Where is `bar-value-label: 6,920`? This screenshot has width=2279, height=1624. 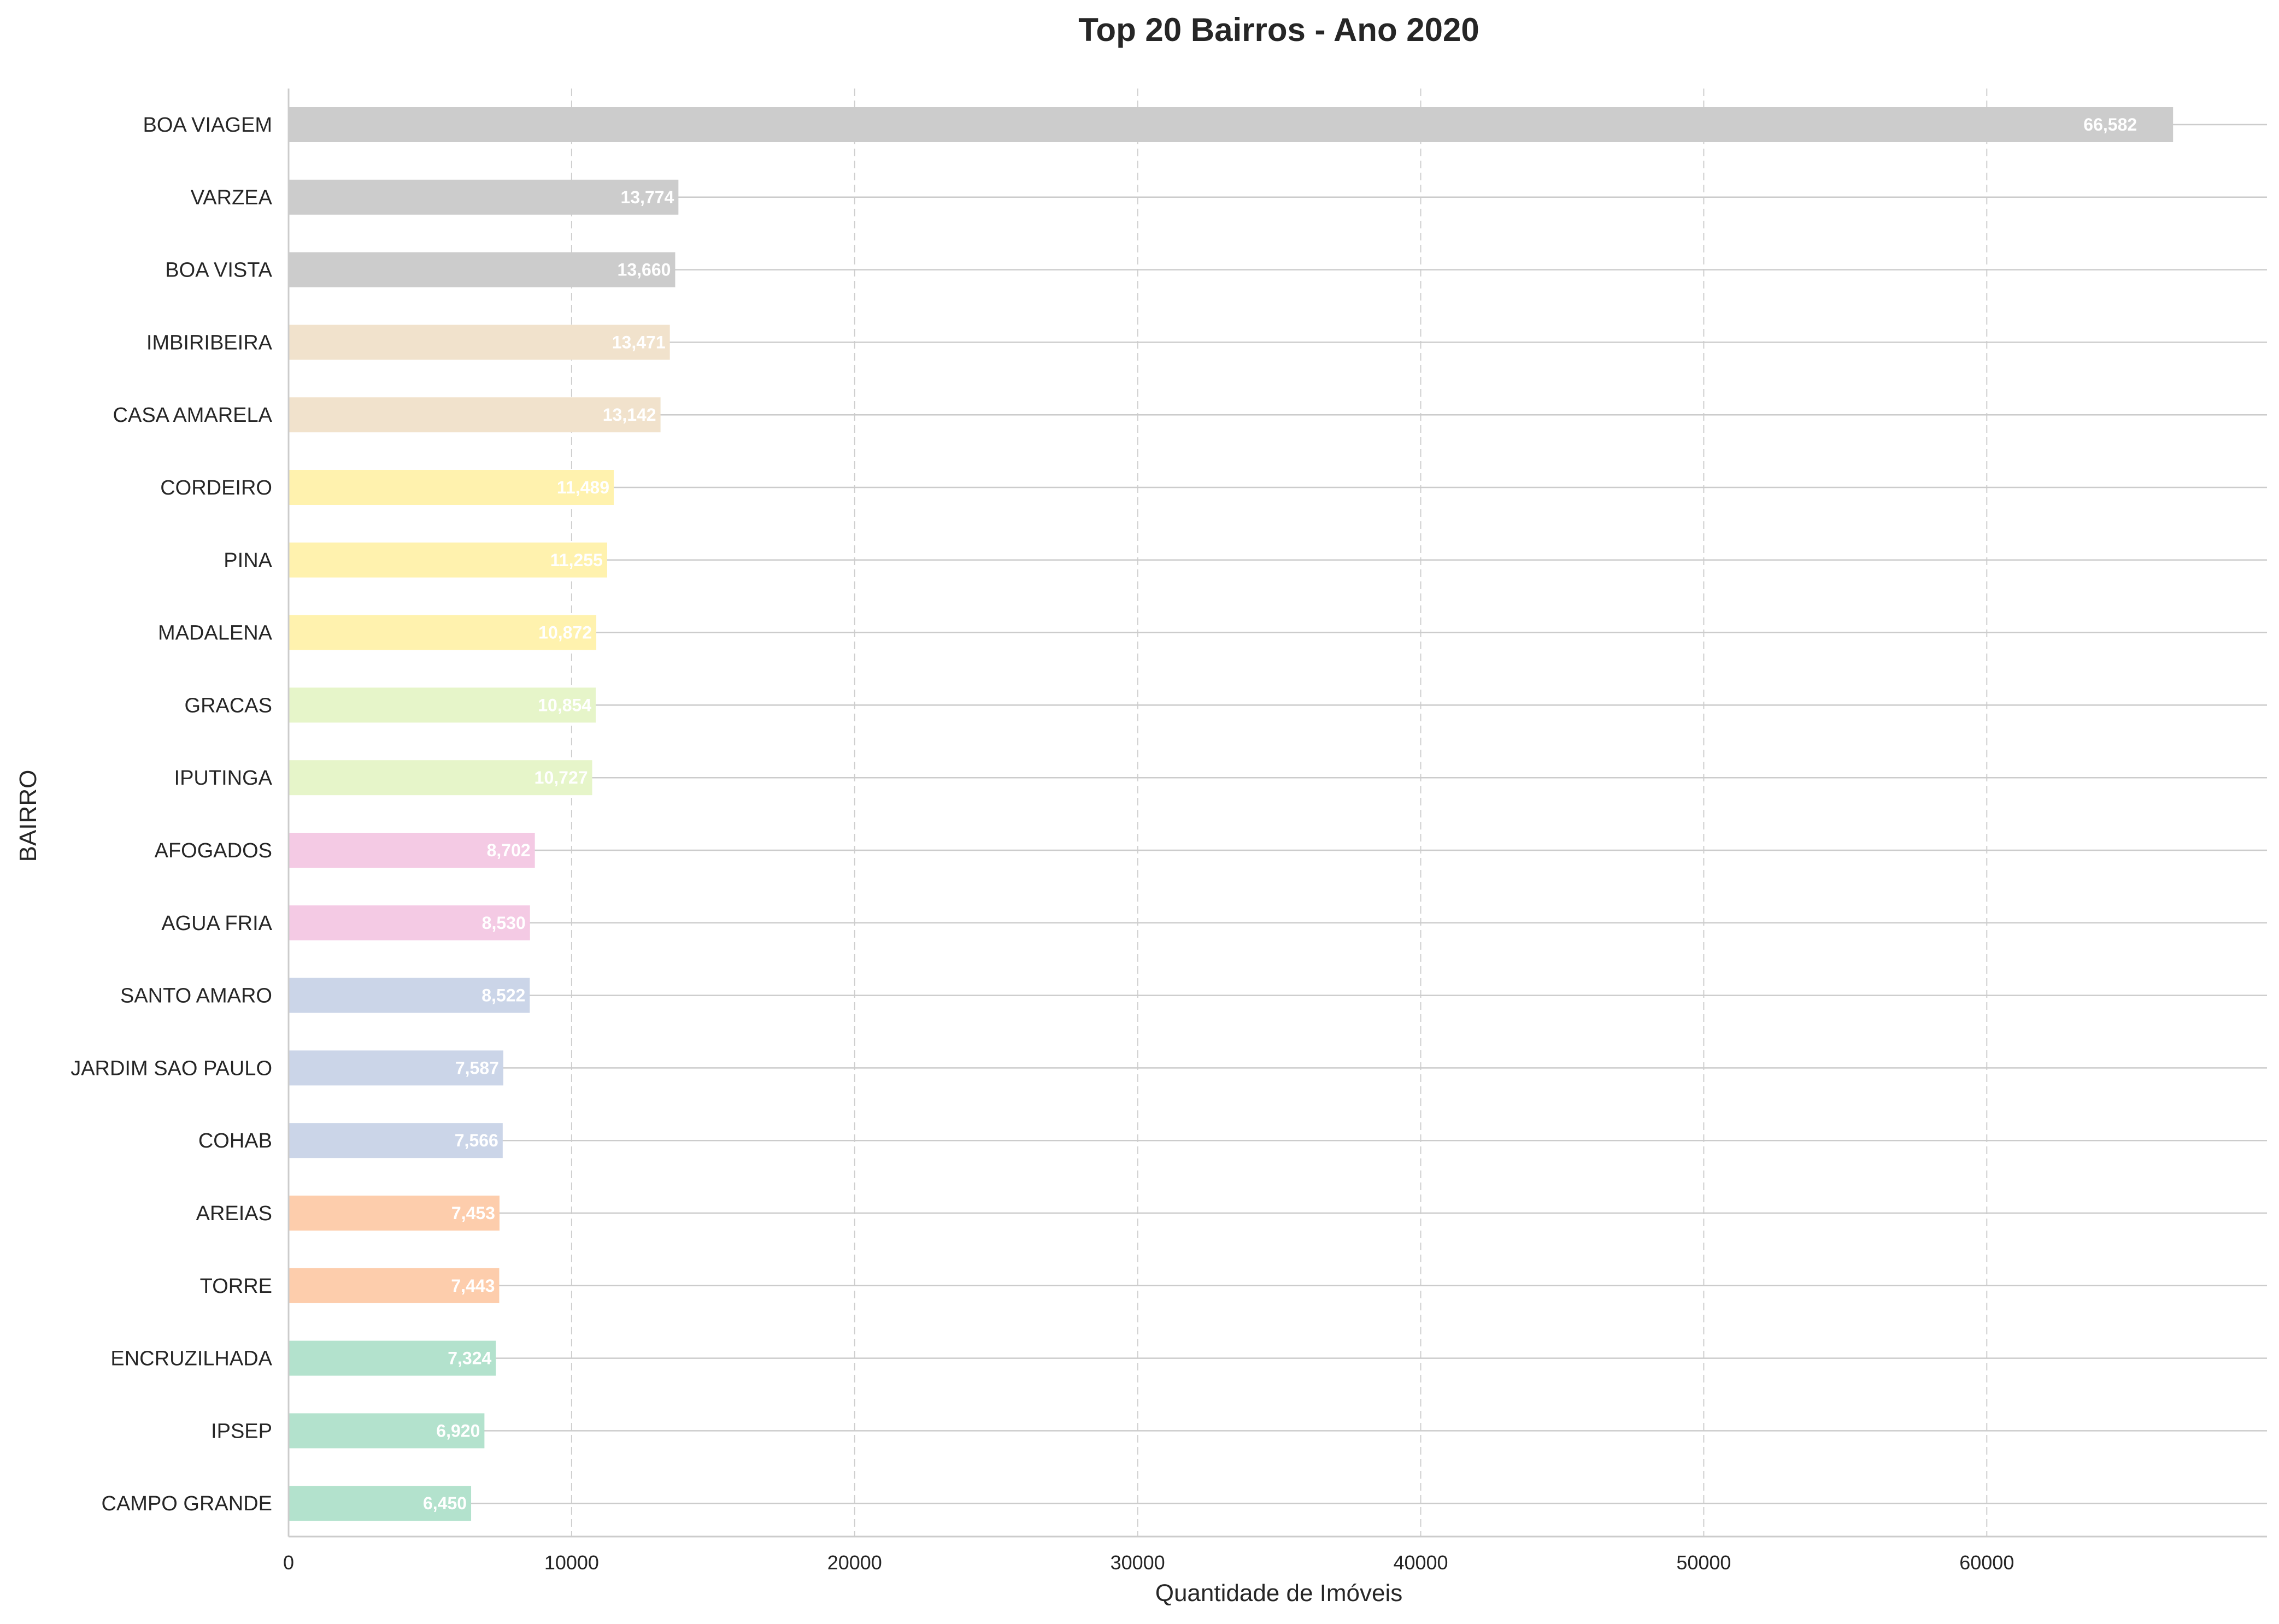 bar-value-label: 6,920 is located at coordinates (458, 1430).